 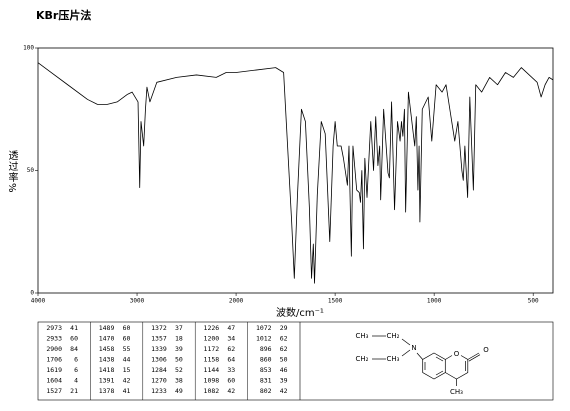 I want to click on table-cell: 50, so click(x=284, y=360).